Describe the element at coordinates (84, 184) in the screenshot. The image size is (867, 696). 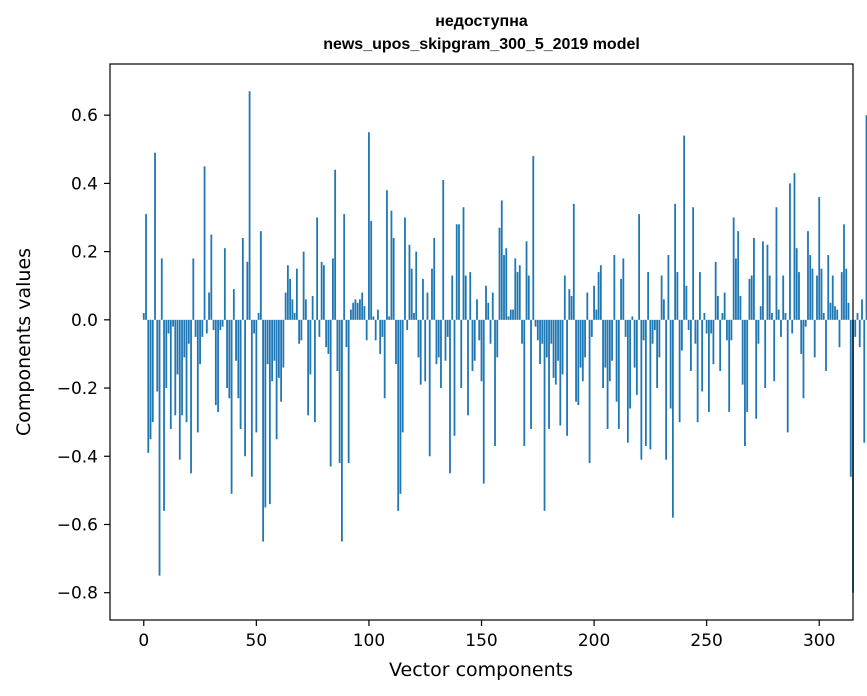
I see `y-tick-label: 0.4` at that location.